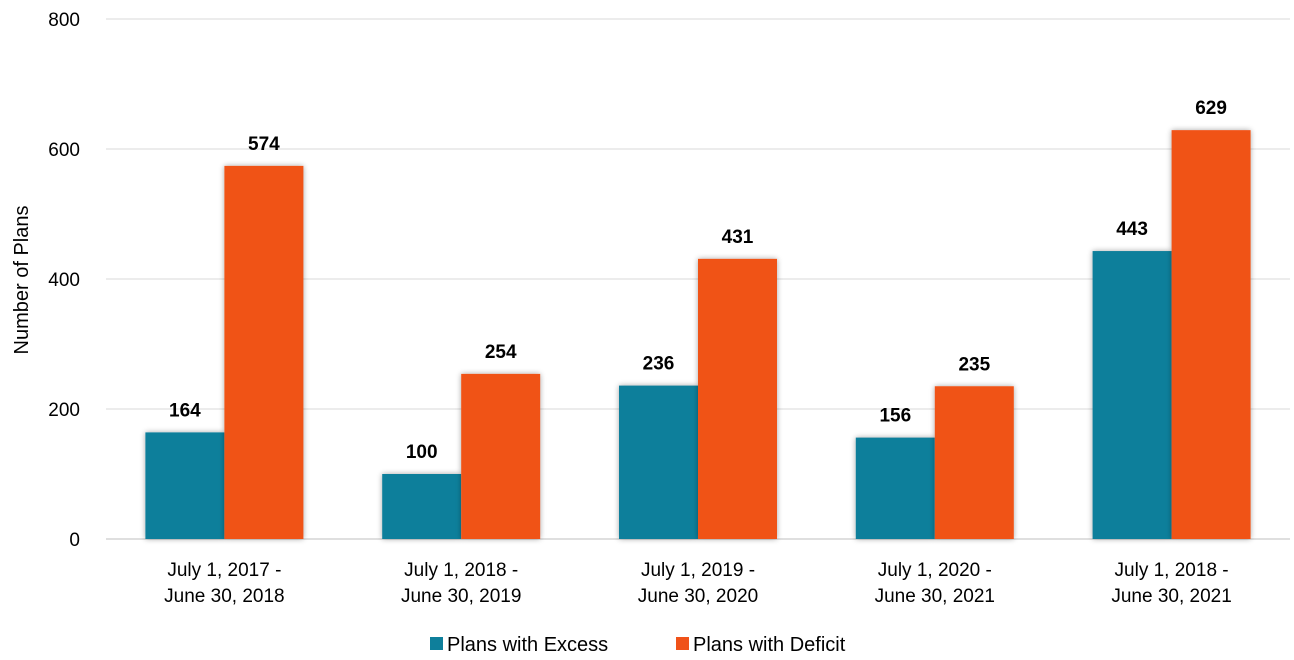  Describe the element at coordinates (461, 596) in the screenshot. I see `x-tick-label: June 30, 2019` at that location.